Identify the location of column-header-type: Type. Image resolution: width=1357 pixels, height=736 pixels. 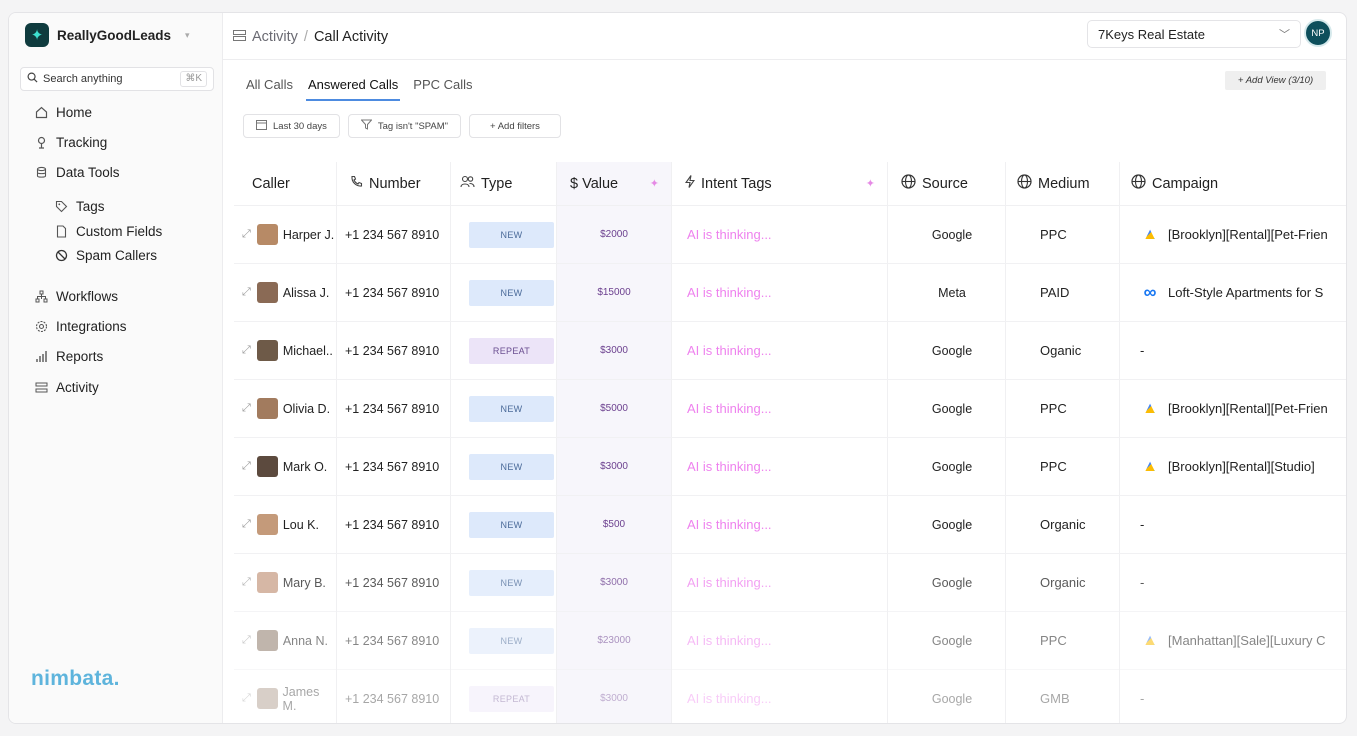
(503, 184).